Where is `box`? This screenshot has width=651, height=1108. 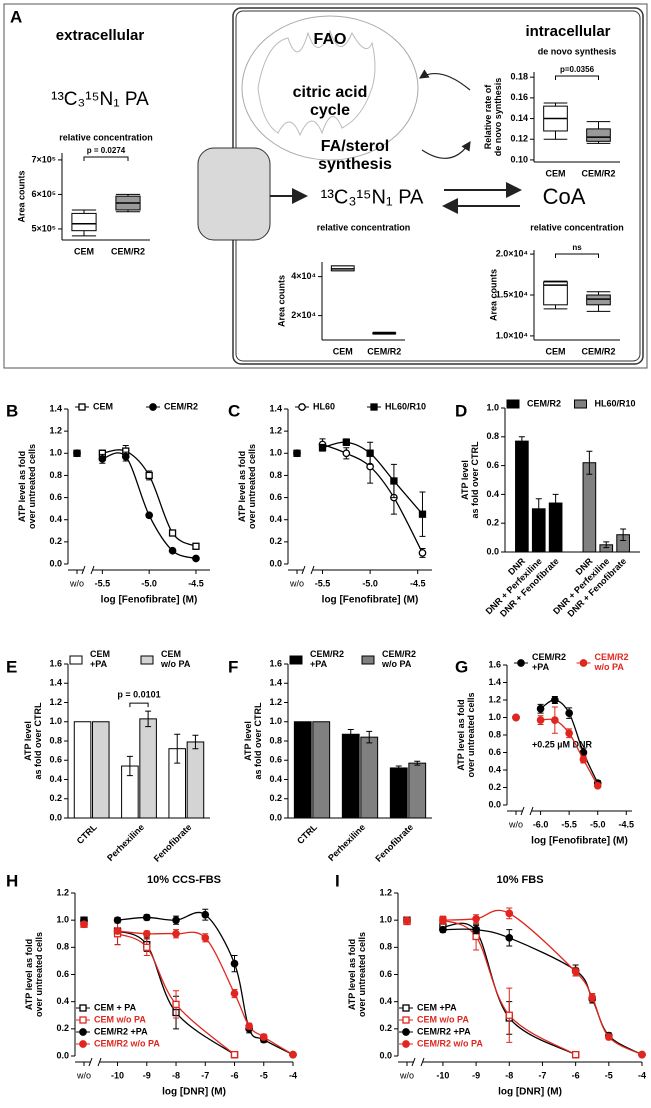
box is located at coordinates (598, 135).